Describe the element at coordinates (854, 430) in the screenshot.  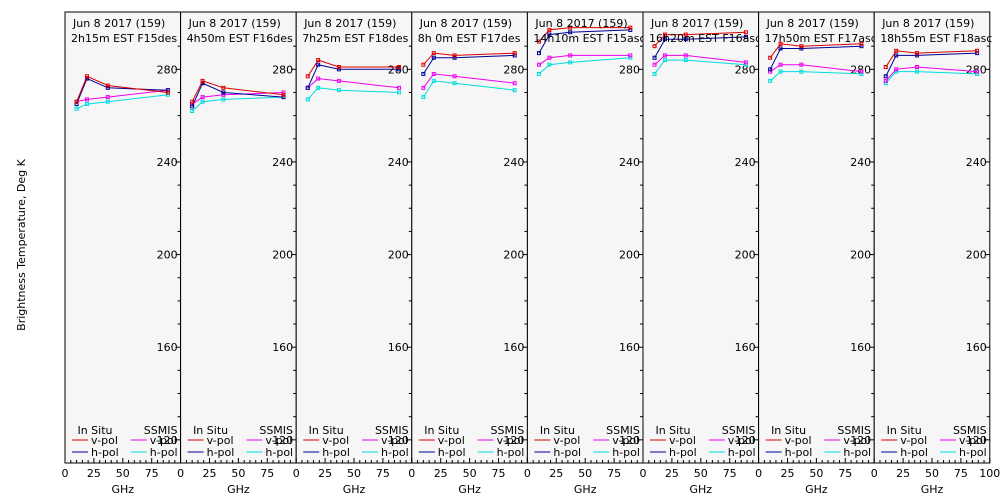
I see `legend-title-ssmis: SSMIS` at that location.